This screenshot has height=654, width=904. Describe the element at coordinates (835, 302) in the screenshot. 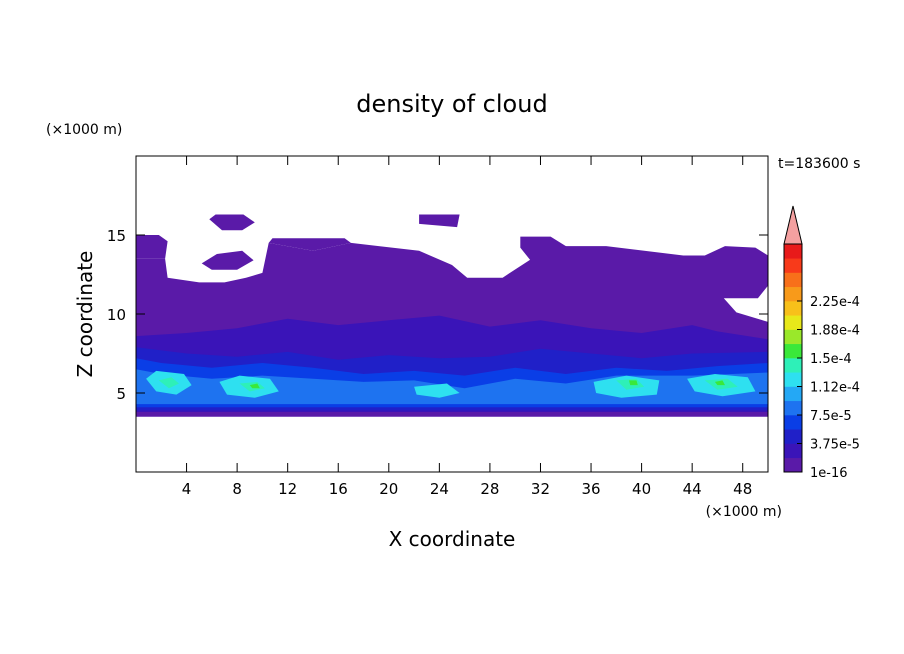

I see `colorbar-label: 2.25e-4` at that location.